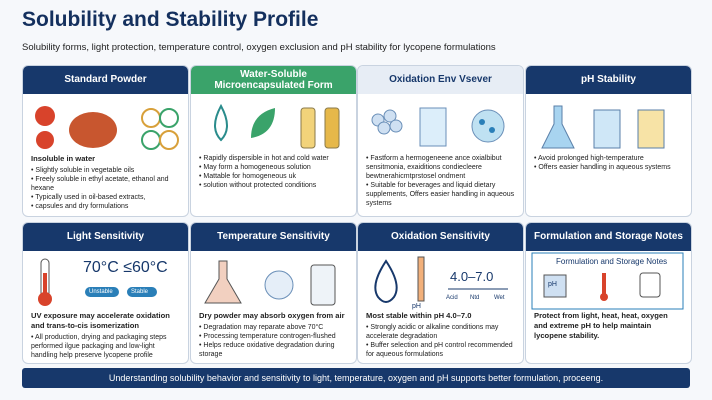 The height and width of the screenshot is (400, 712). I want to click on card-title: Oxidation Env Vsever, so click(440, 80).